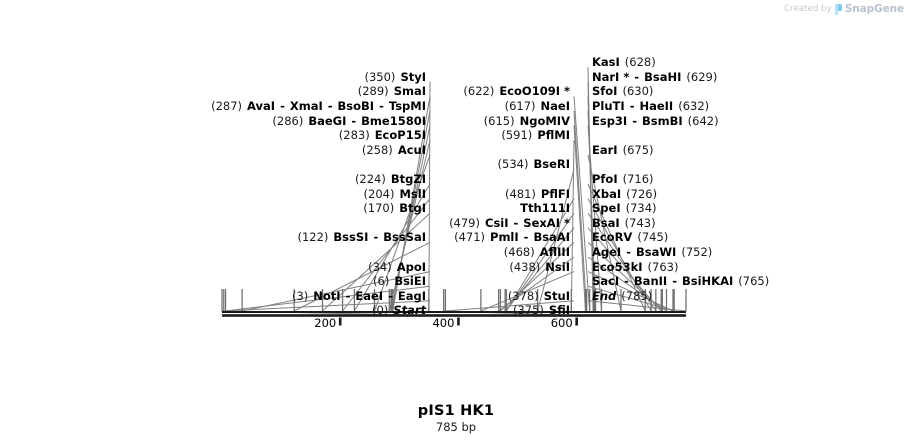 The width and height of the screenshot is (912, 445). Describe the element at coordinates (622, 295) in the screenshot. I see `site-label-785-41: End (785)` at that location.